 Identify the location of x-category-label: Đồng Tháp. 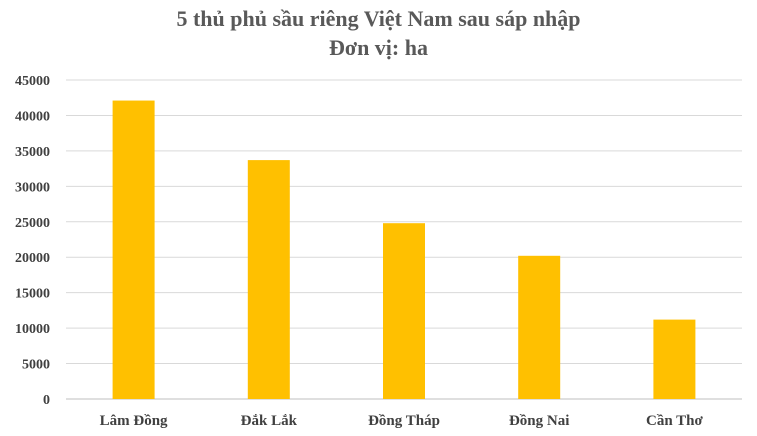
(404, 421).